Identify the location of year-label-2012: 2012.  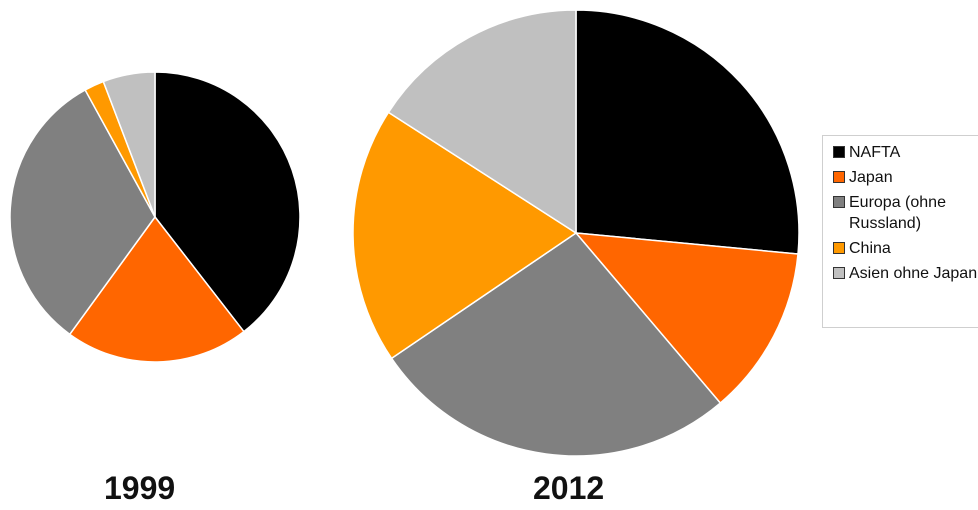
(569, 488).